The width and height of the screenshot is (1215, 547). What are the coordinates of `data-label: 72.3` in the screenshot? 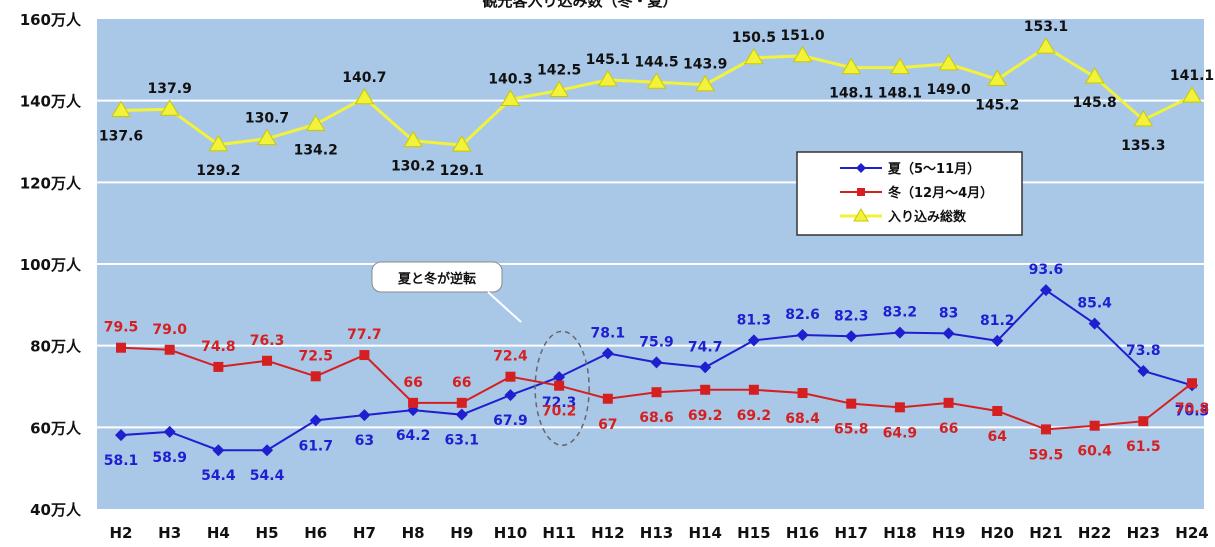 It's located at (559, 403).